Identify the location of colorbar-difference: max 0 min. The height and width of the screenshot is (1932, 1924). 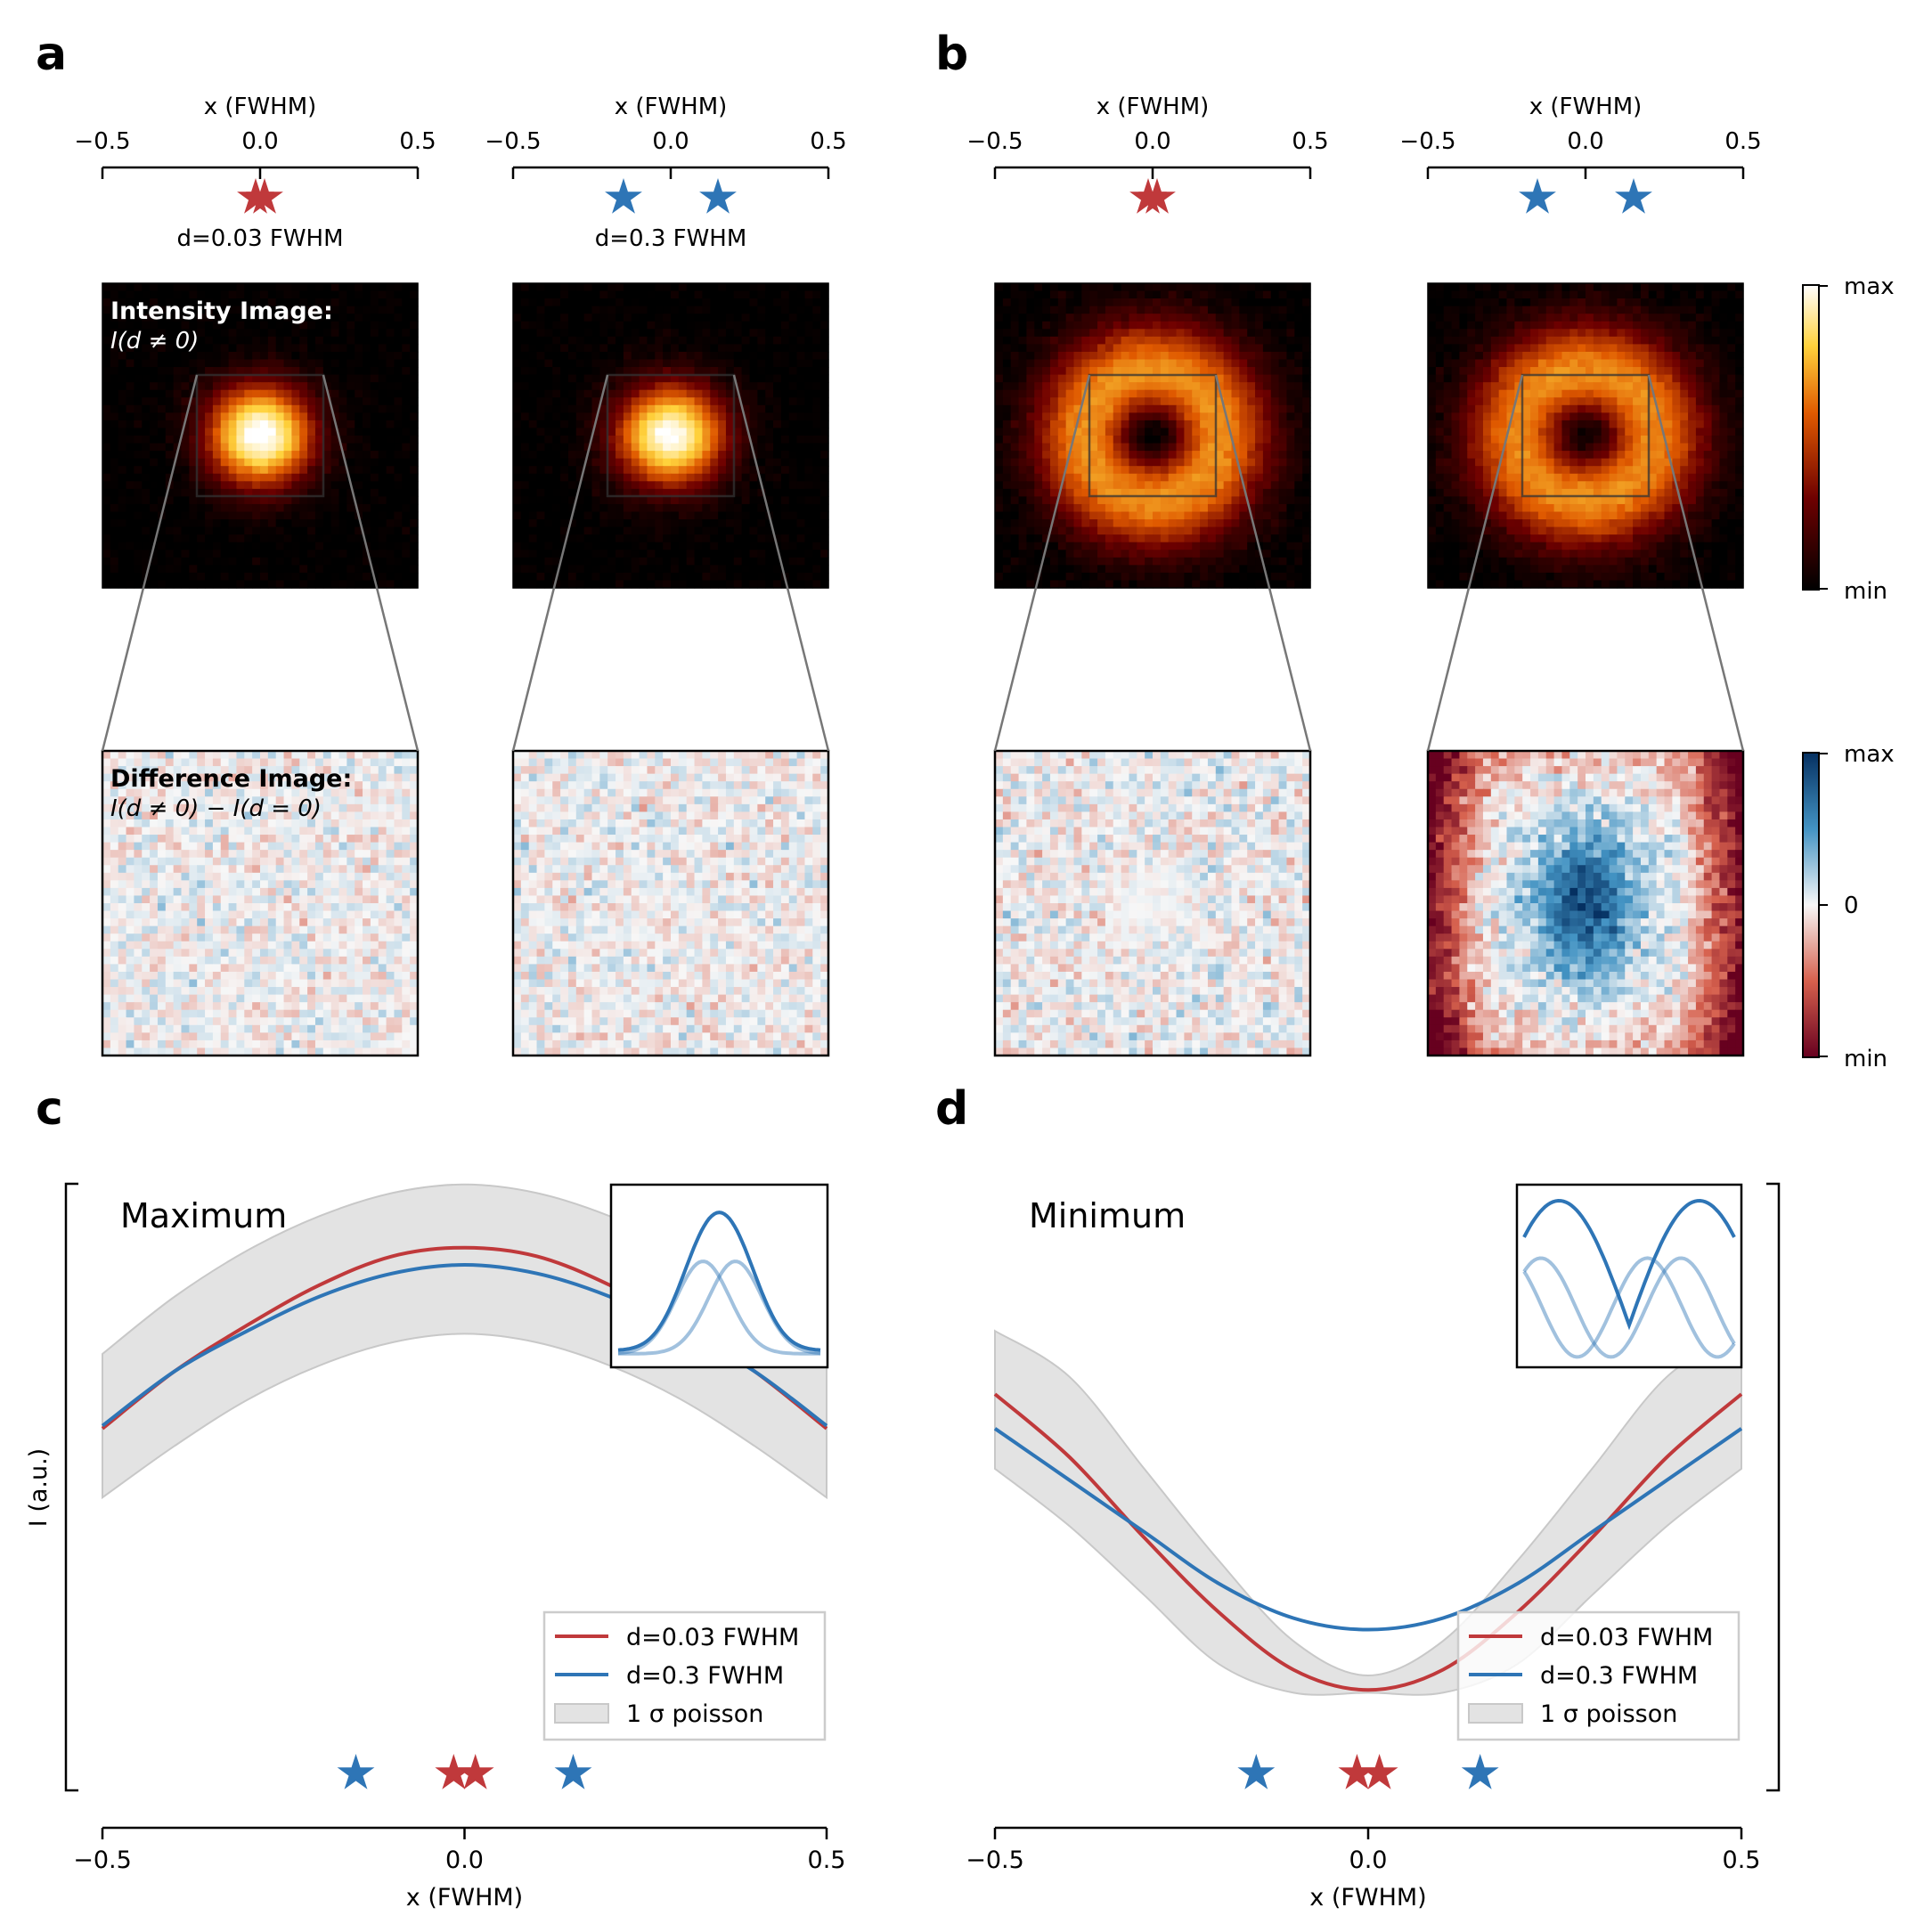
(1848, 907).